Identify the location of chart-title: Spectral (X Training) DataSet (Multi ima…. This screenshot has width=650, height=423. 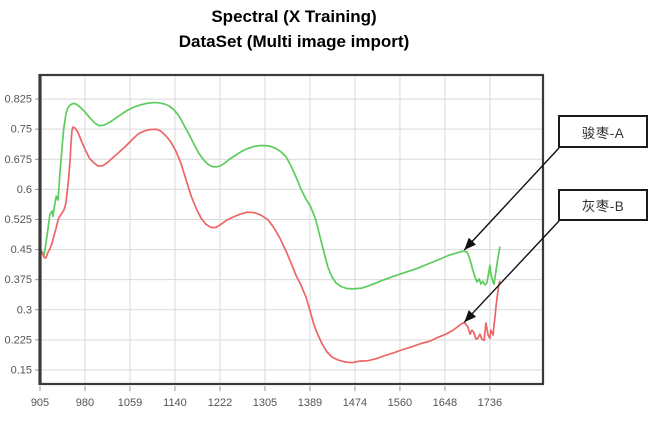
(294, 29).